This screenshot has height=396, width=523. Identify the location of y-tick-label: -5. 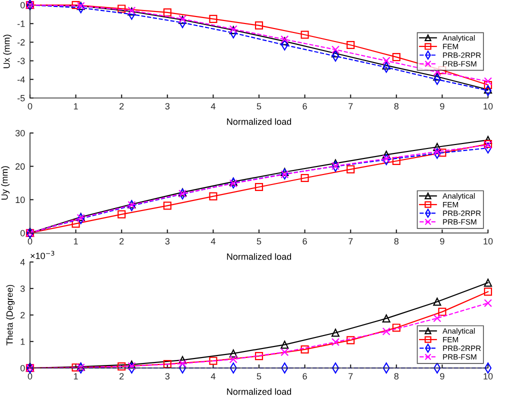
(21, 98).